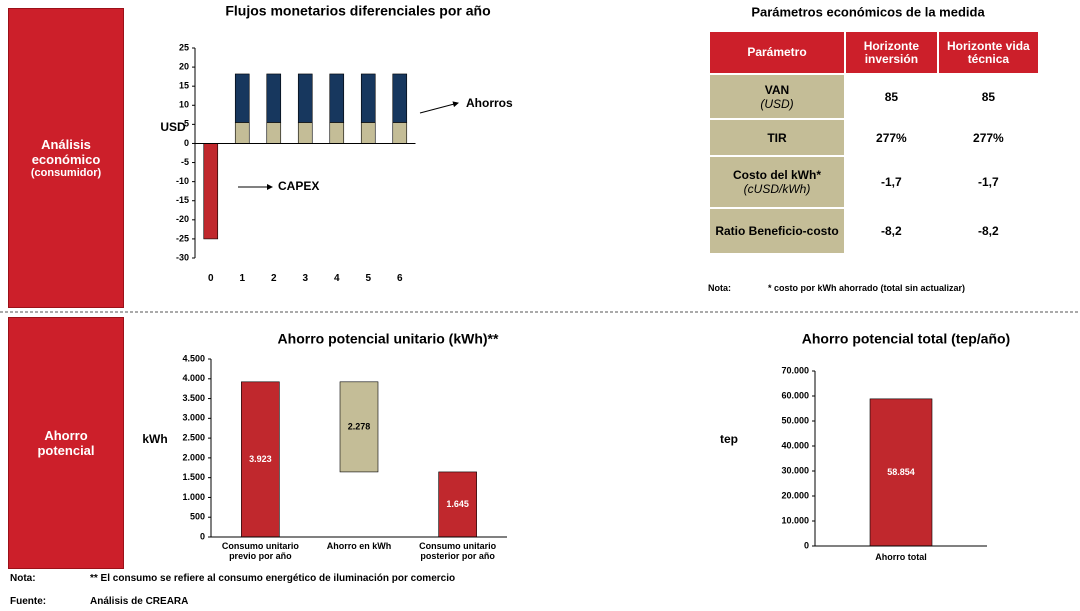 This screenshot has width=1080, height=611. I want to click on x-tick-label: 0, so click(210, 278).